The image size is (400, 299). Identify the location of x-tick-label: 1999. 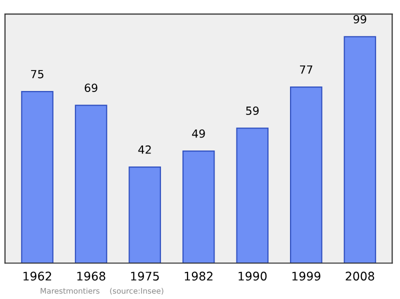
(306, 276).